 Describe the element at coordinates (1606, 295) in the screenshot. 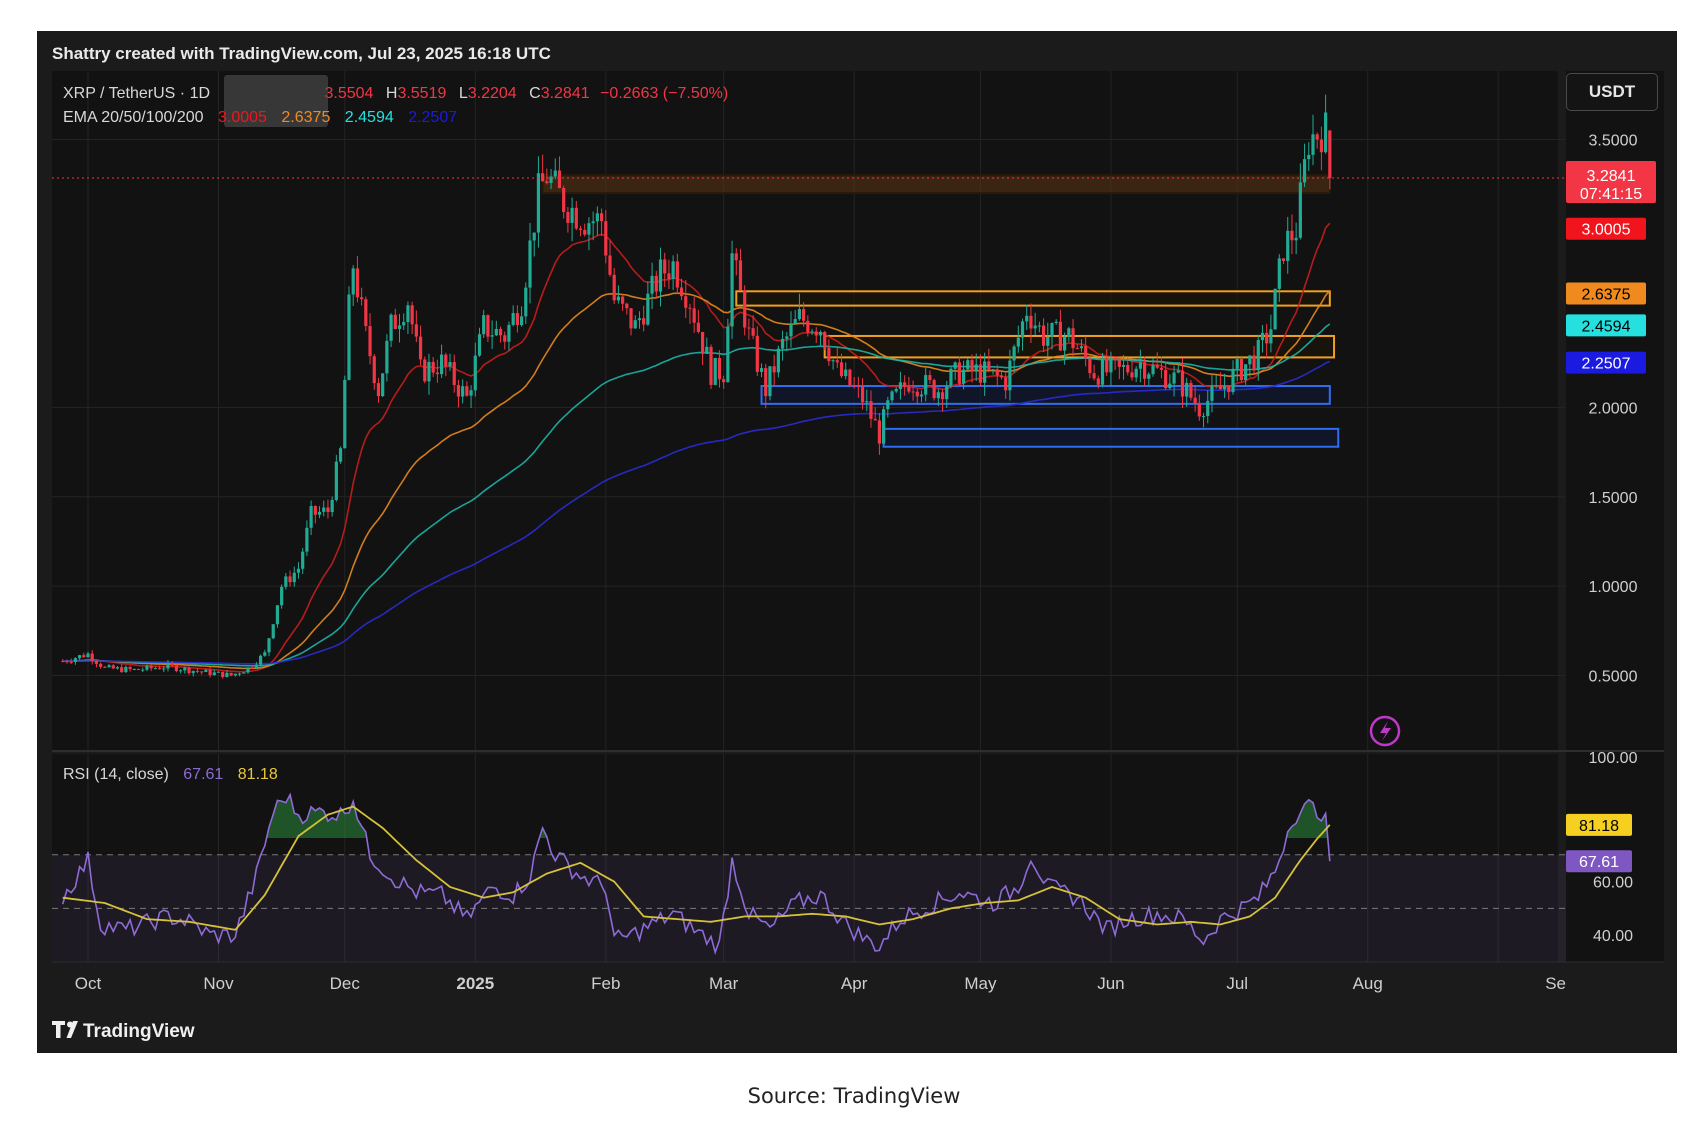

I see `ema-price-value: 2.6375` at that location.